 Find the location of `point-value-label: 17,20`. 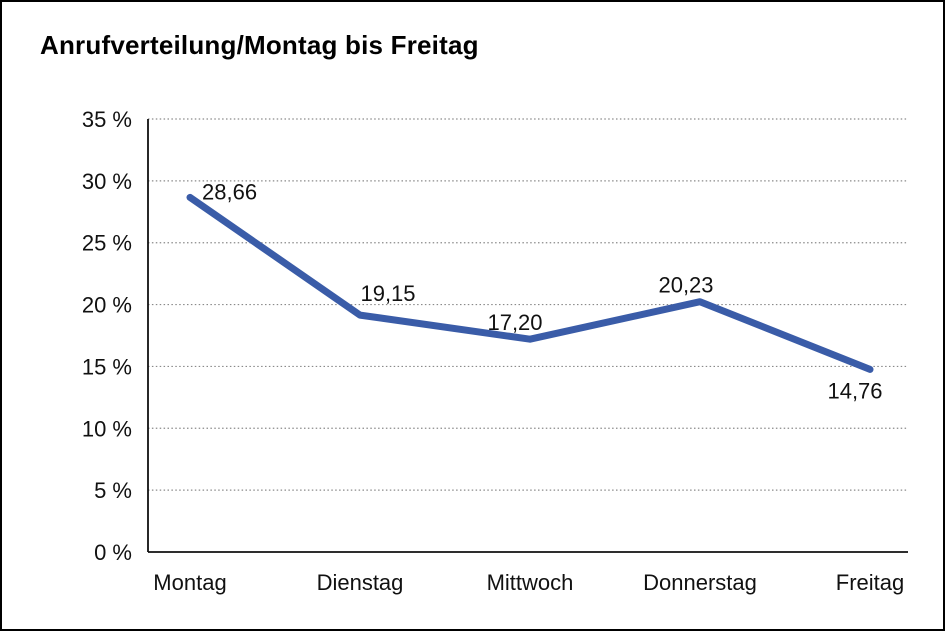

point-value-label: 17,20 is located at coordinates (514, 322).